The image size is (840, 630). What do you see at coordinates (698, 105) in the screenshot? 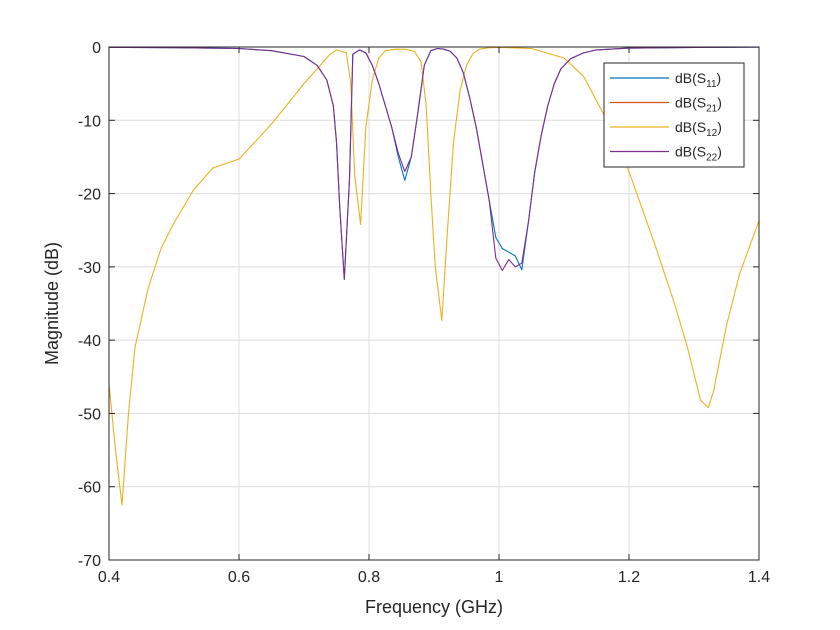
I see `legend-entry: dB(S21)` at bounding box center [698, 105].